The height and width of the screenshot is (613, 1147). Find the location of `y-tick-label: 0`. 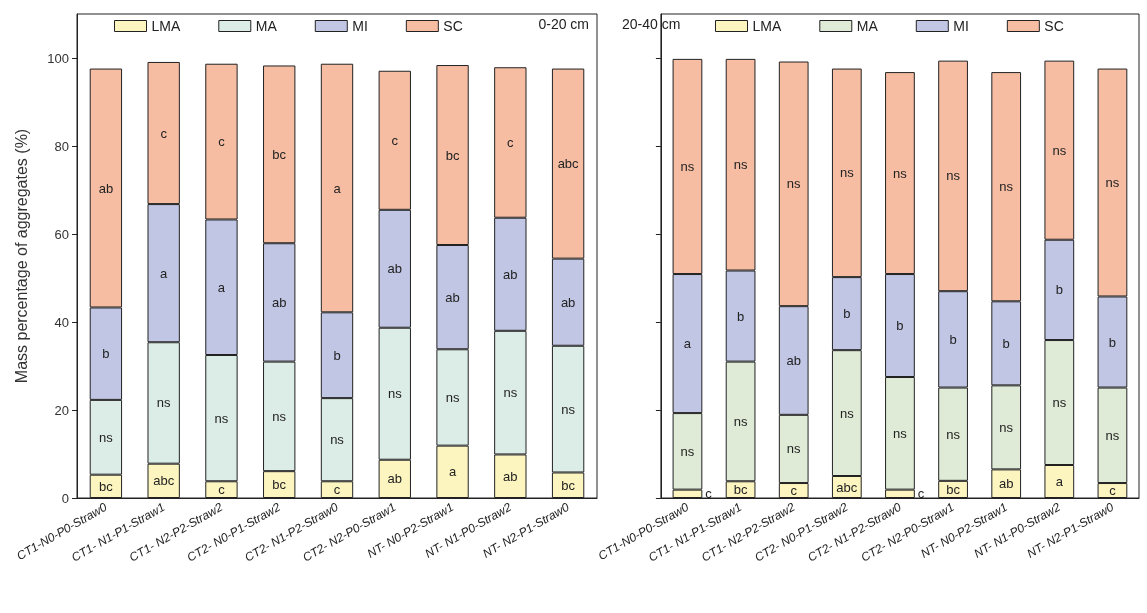

y-tick-label: 0 is located at coordinates (65, 498).